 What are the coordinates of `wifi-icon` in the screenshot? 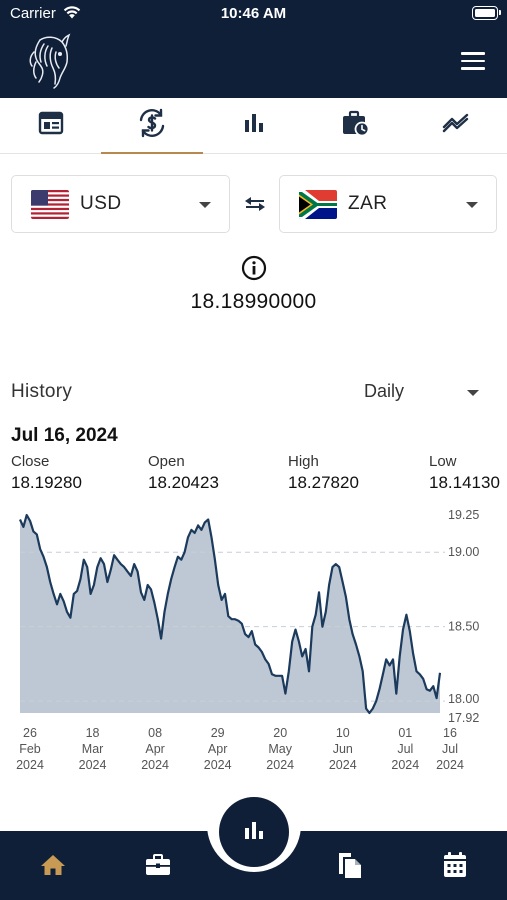 It's located at (72, 14).